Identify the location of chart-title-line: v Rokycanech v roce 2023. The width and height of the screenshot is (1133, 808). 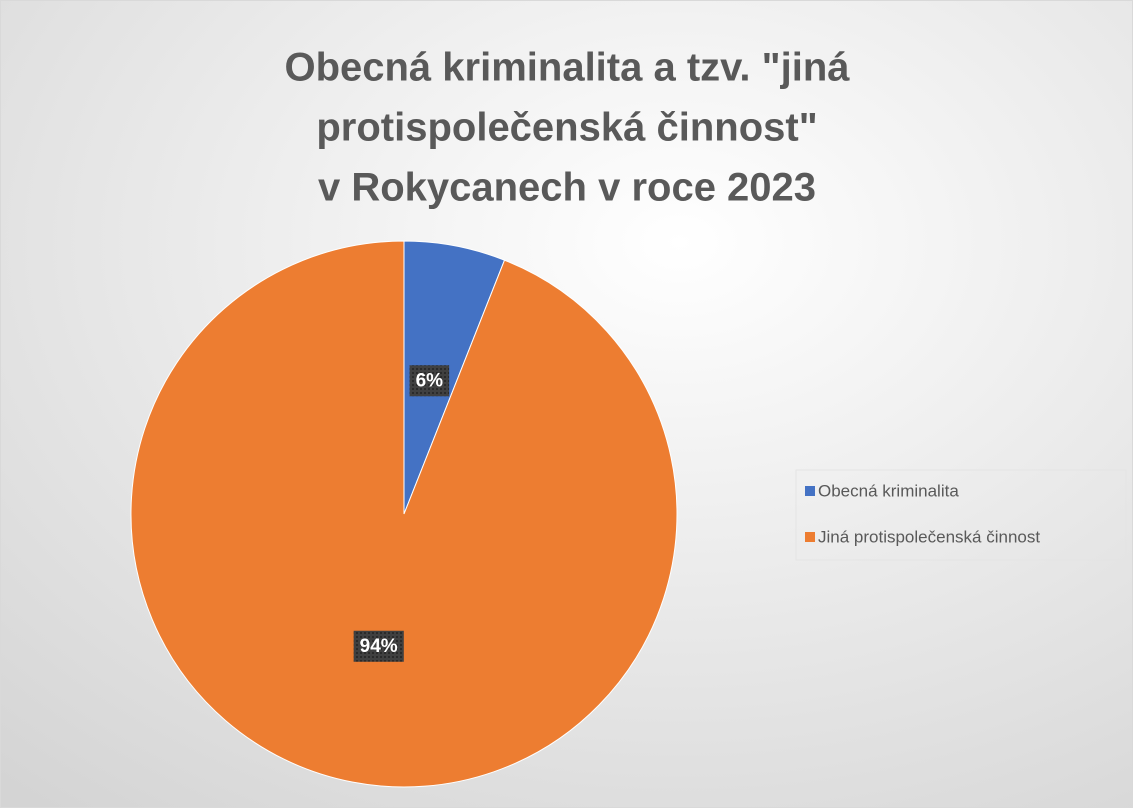
(567, 188).